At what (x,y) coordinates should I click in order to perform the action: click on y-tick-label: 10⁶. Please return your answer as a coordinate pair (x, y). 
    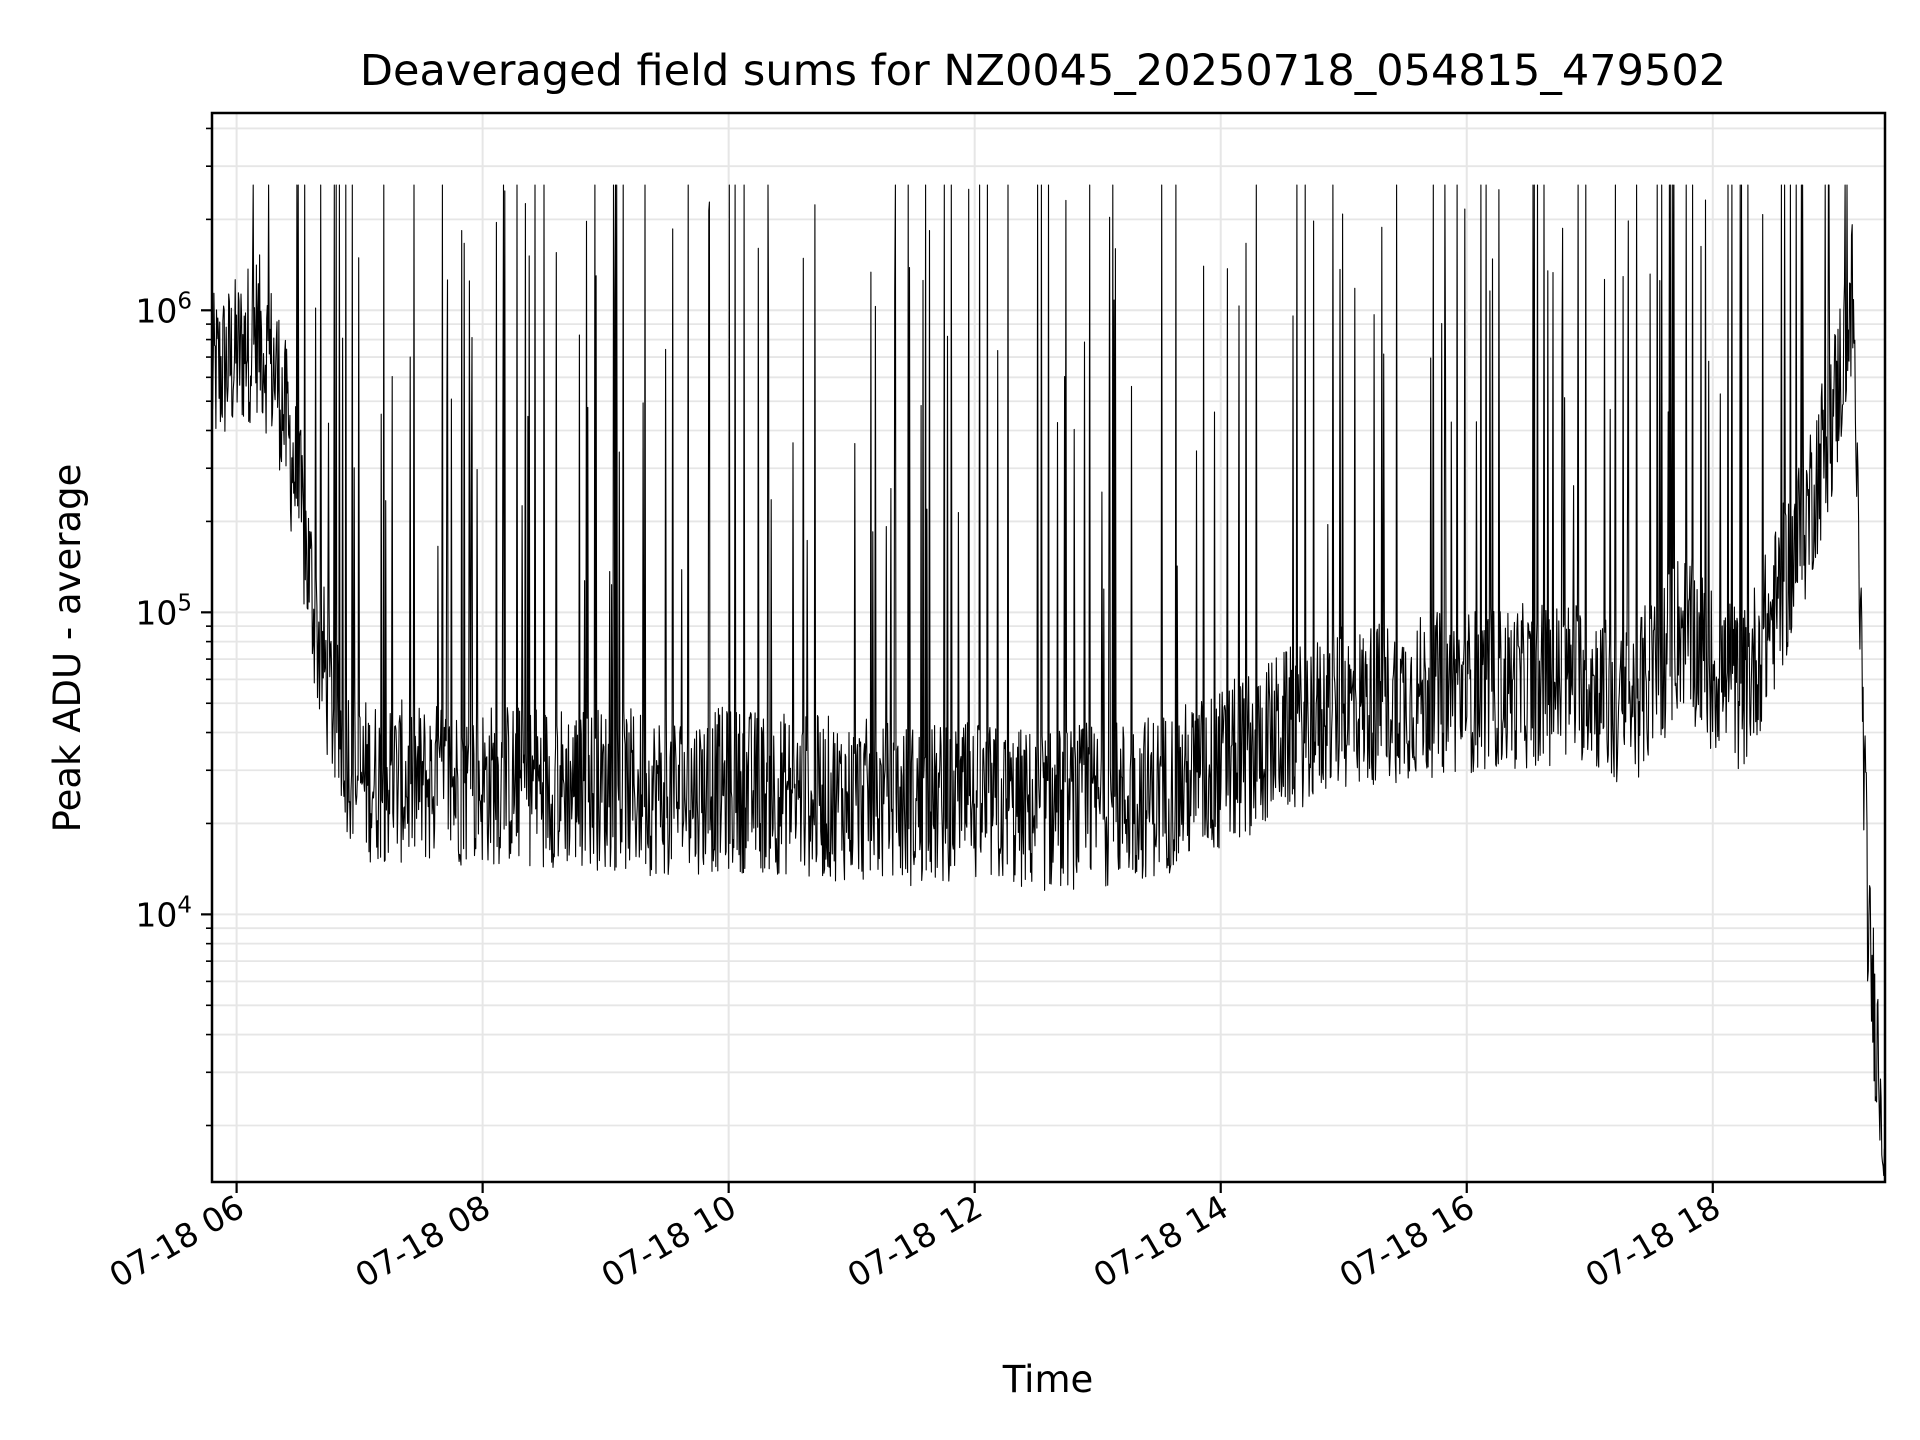
    Looking at the image, I should click on (163, 309).